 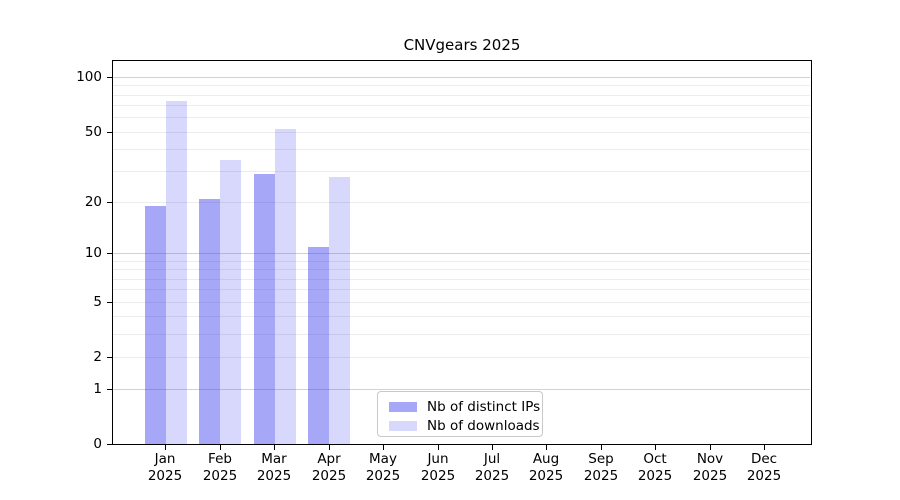 I want to click on x-tick-label-may: May 2025, so click(x=383, y=468).